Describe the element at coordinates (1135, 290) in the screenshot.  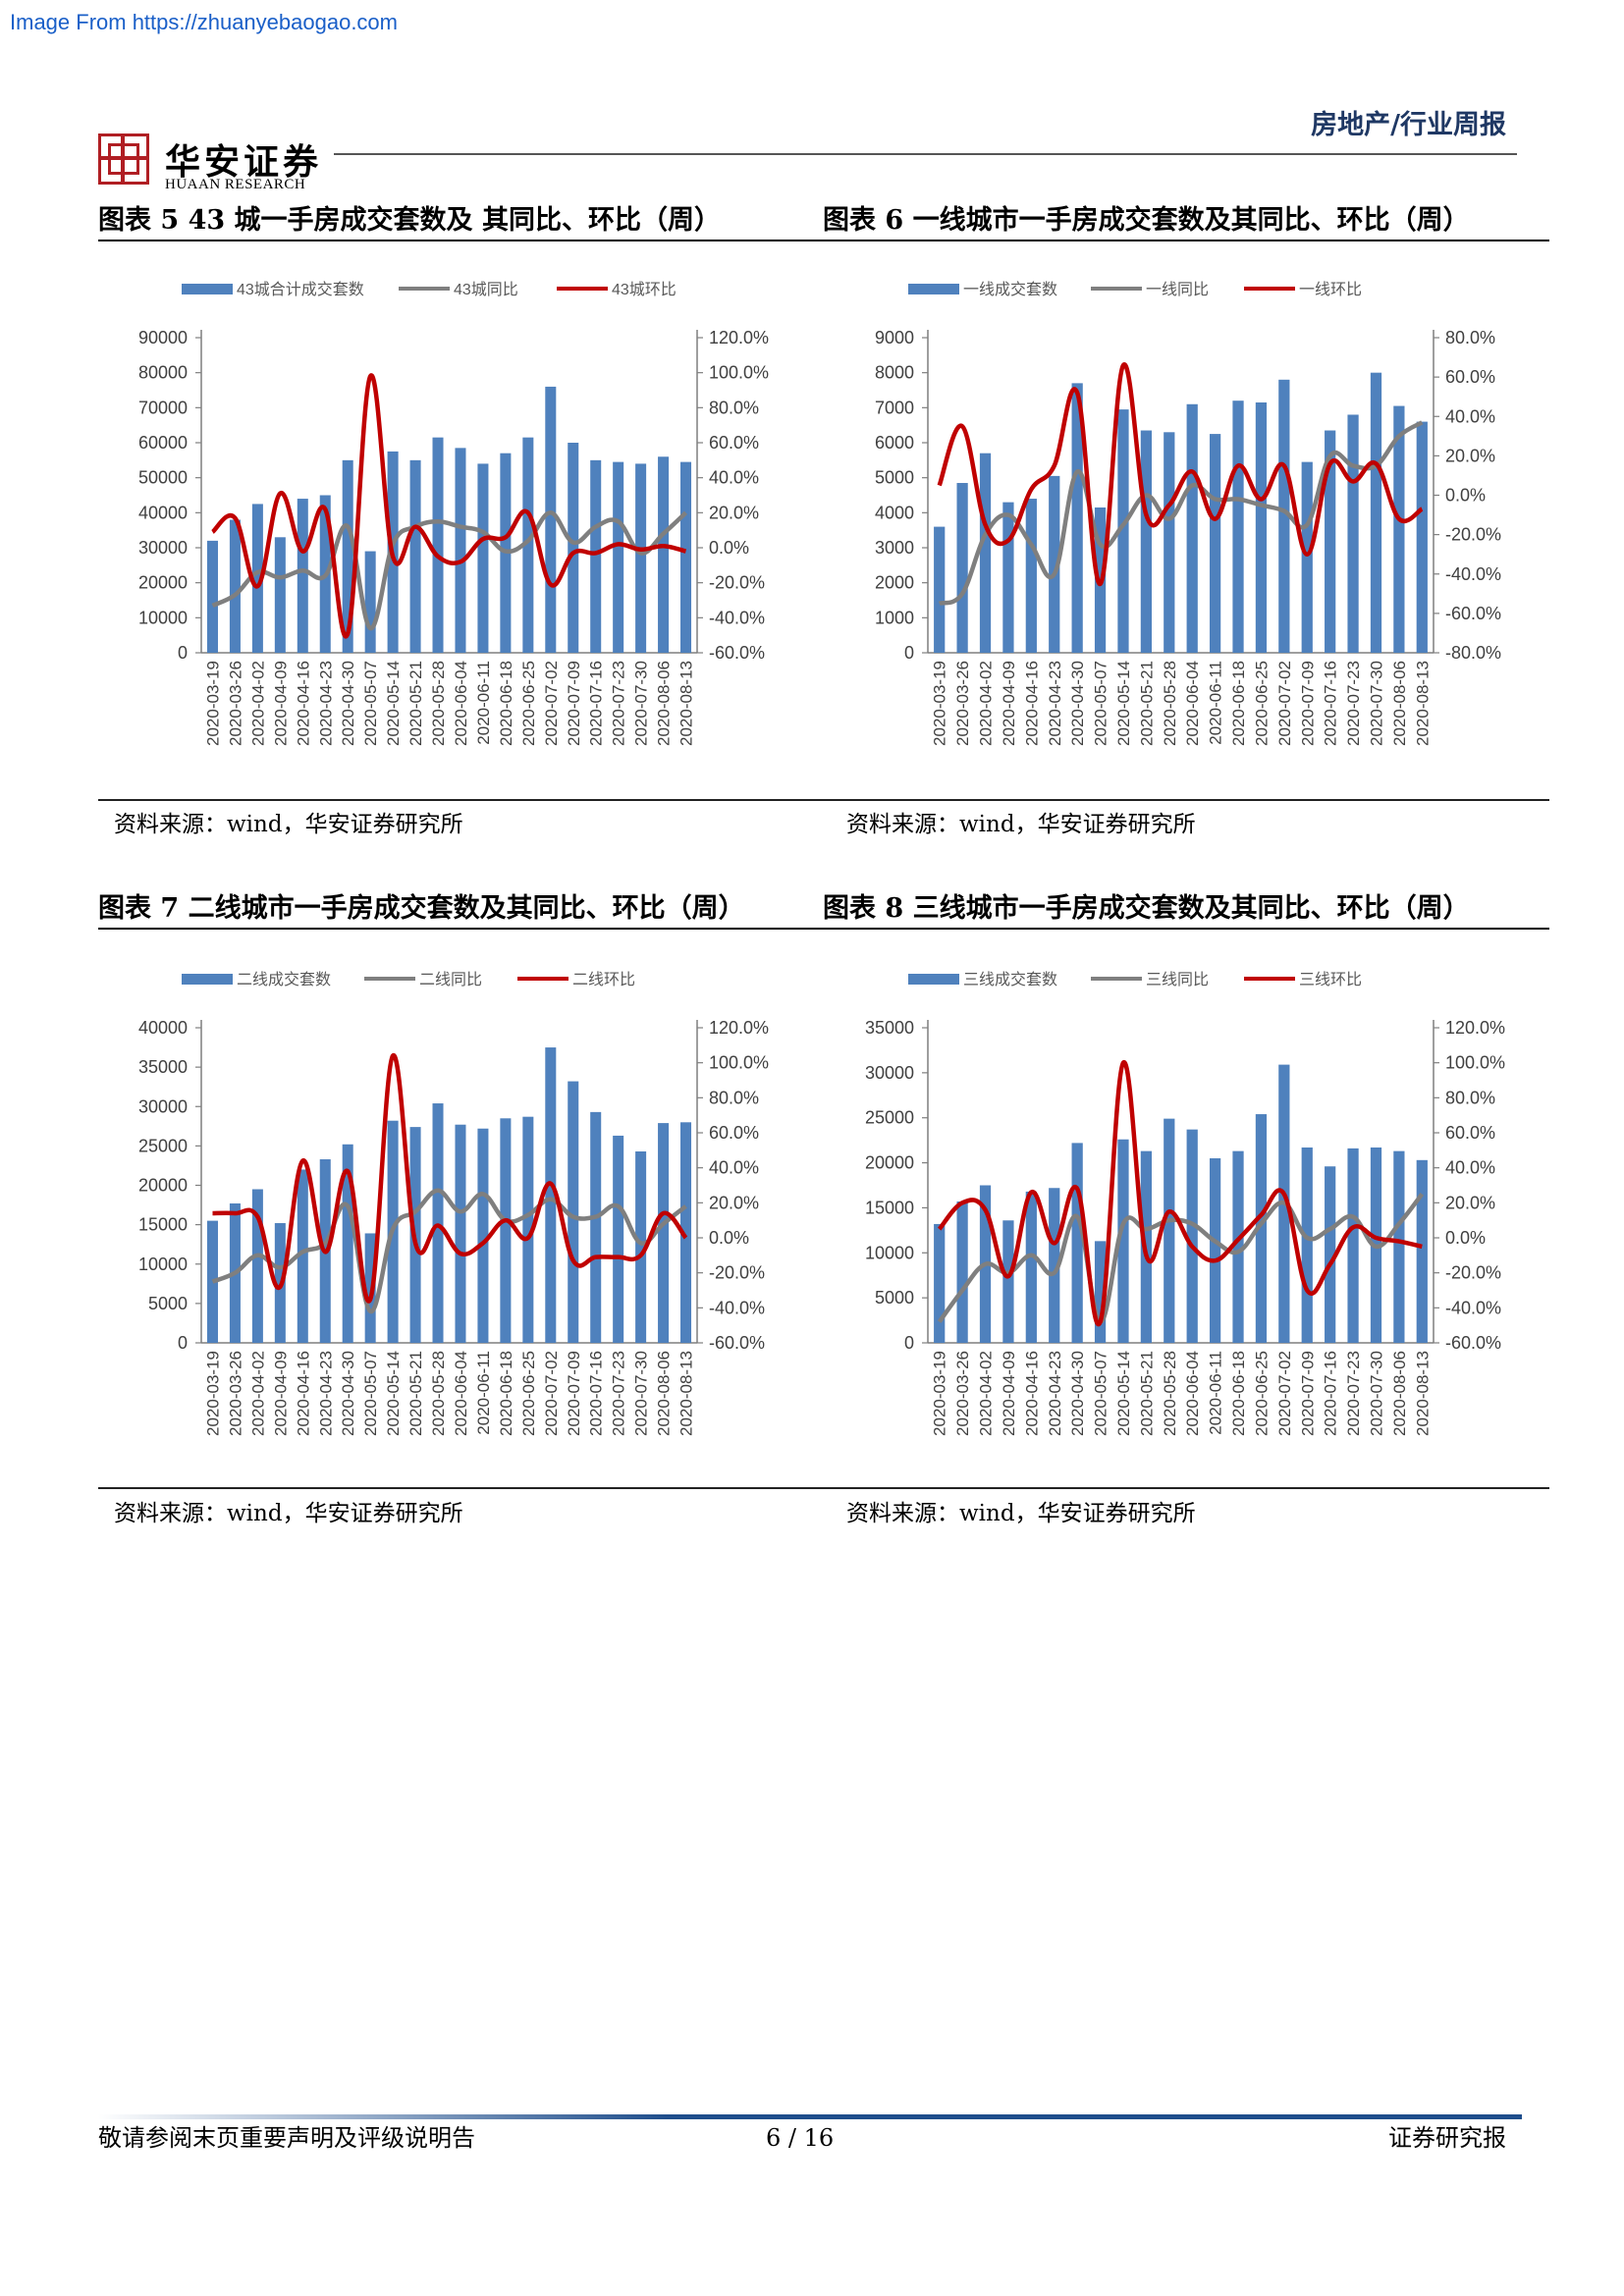
I see `chart-legend: 一线成交套数 一线同比 一线环比` at that location.